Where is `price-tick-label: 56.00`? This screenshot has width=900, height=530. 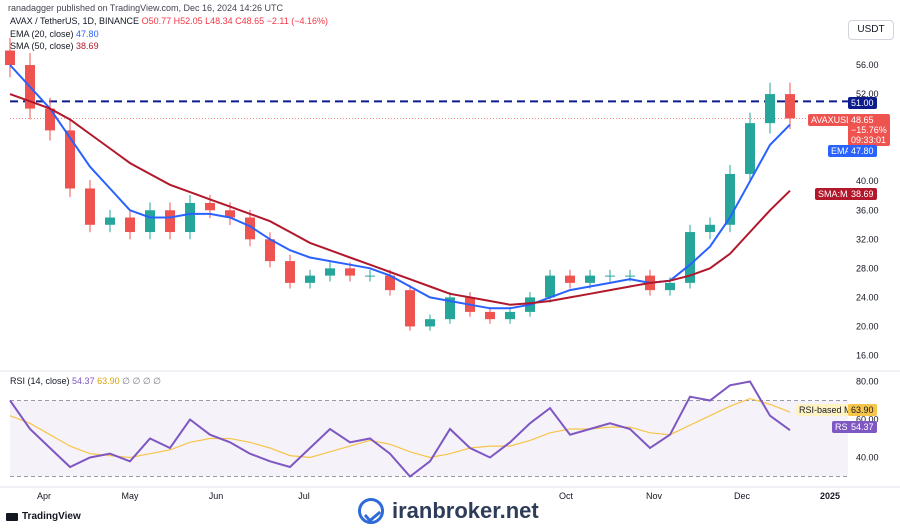
price-tick-label: 56.00 is located at coordinates (867, 65).